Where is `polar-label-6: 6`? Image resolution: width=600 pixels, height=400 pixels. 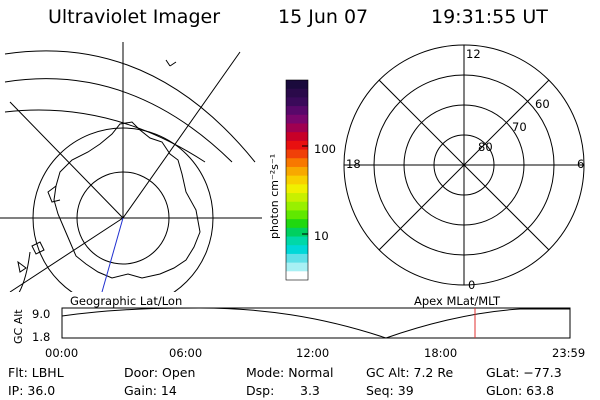
polar-label-6: 6 is located at coordinates (581, 164).